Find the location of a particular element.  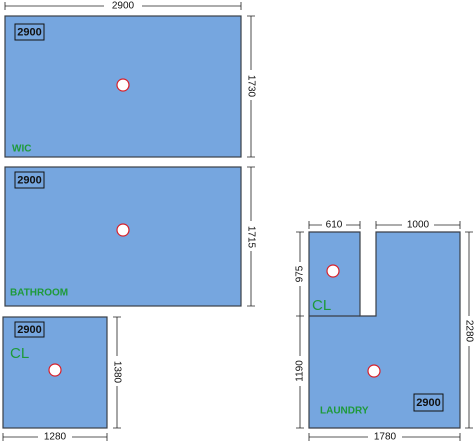

room-area is located at coordinates (384, 330).